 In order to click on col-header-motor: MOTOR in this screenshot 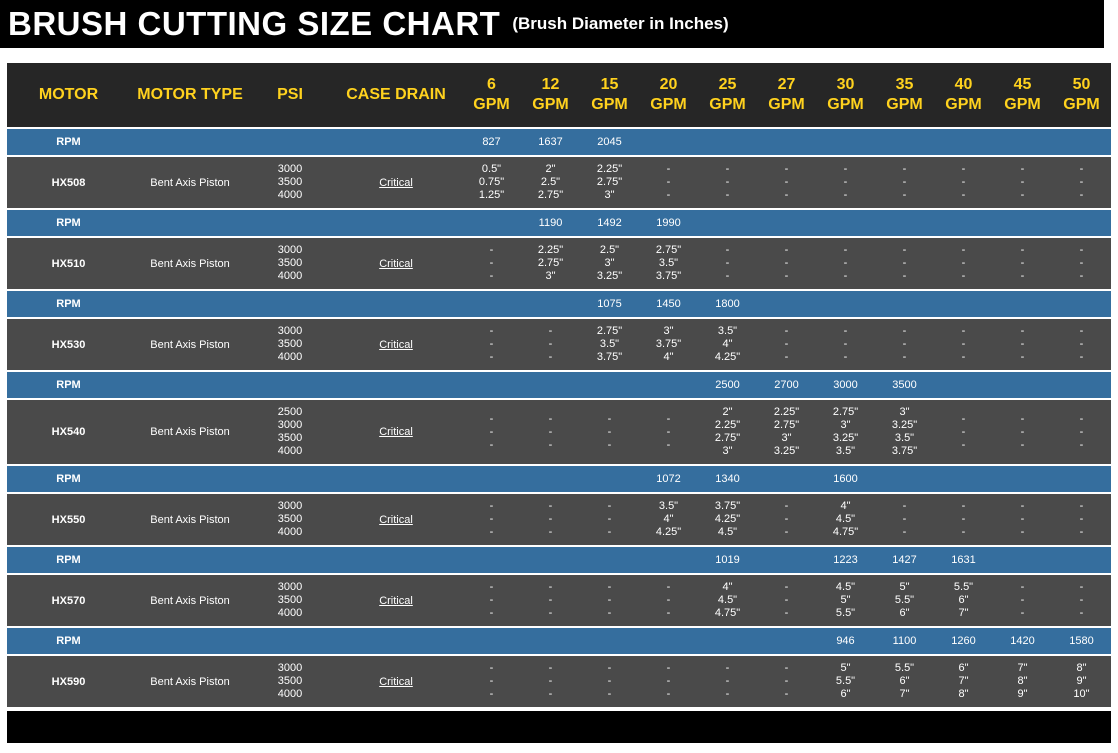, I will do `click(68, 95)`.